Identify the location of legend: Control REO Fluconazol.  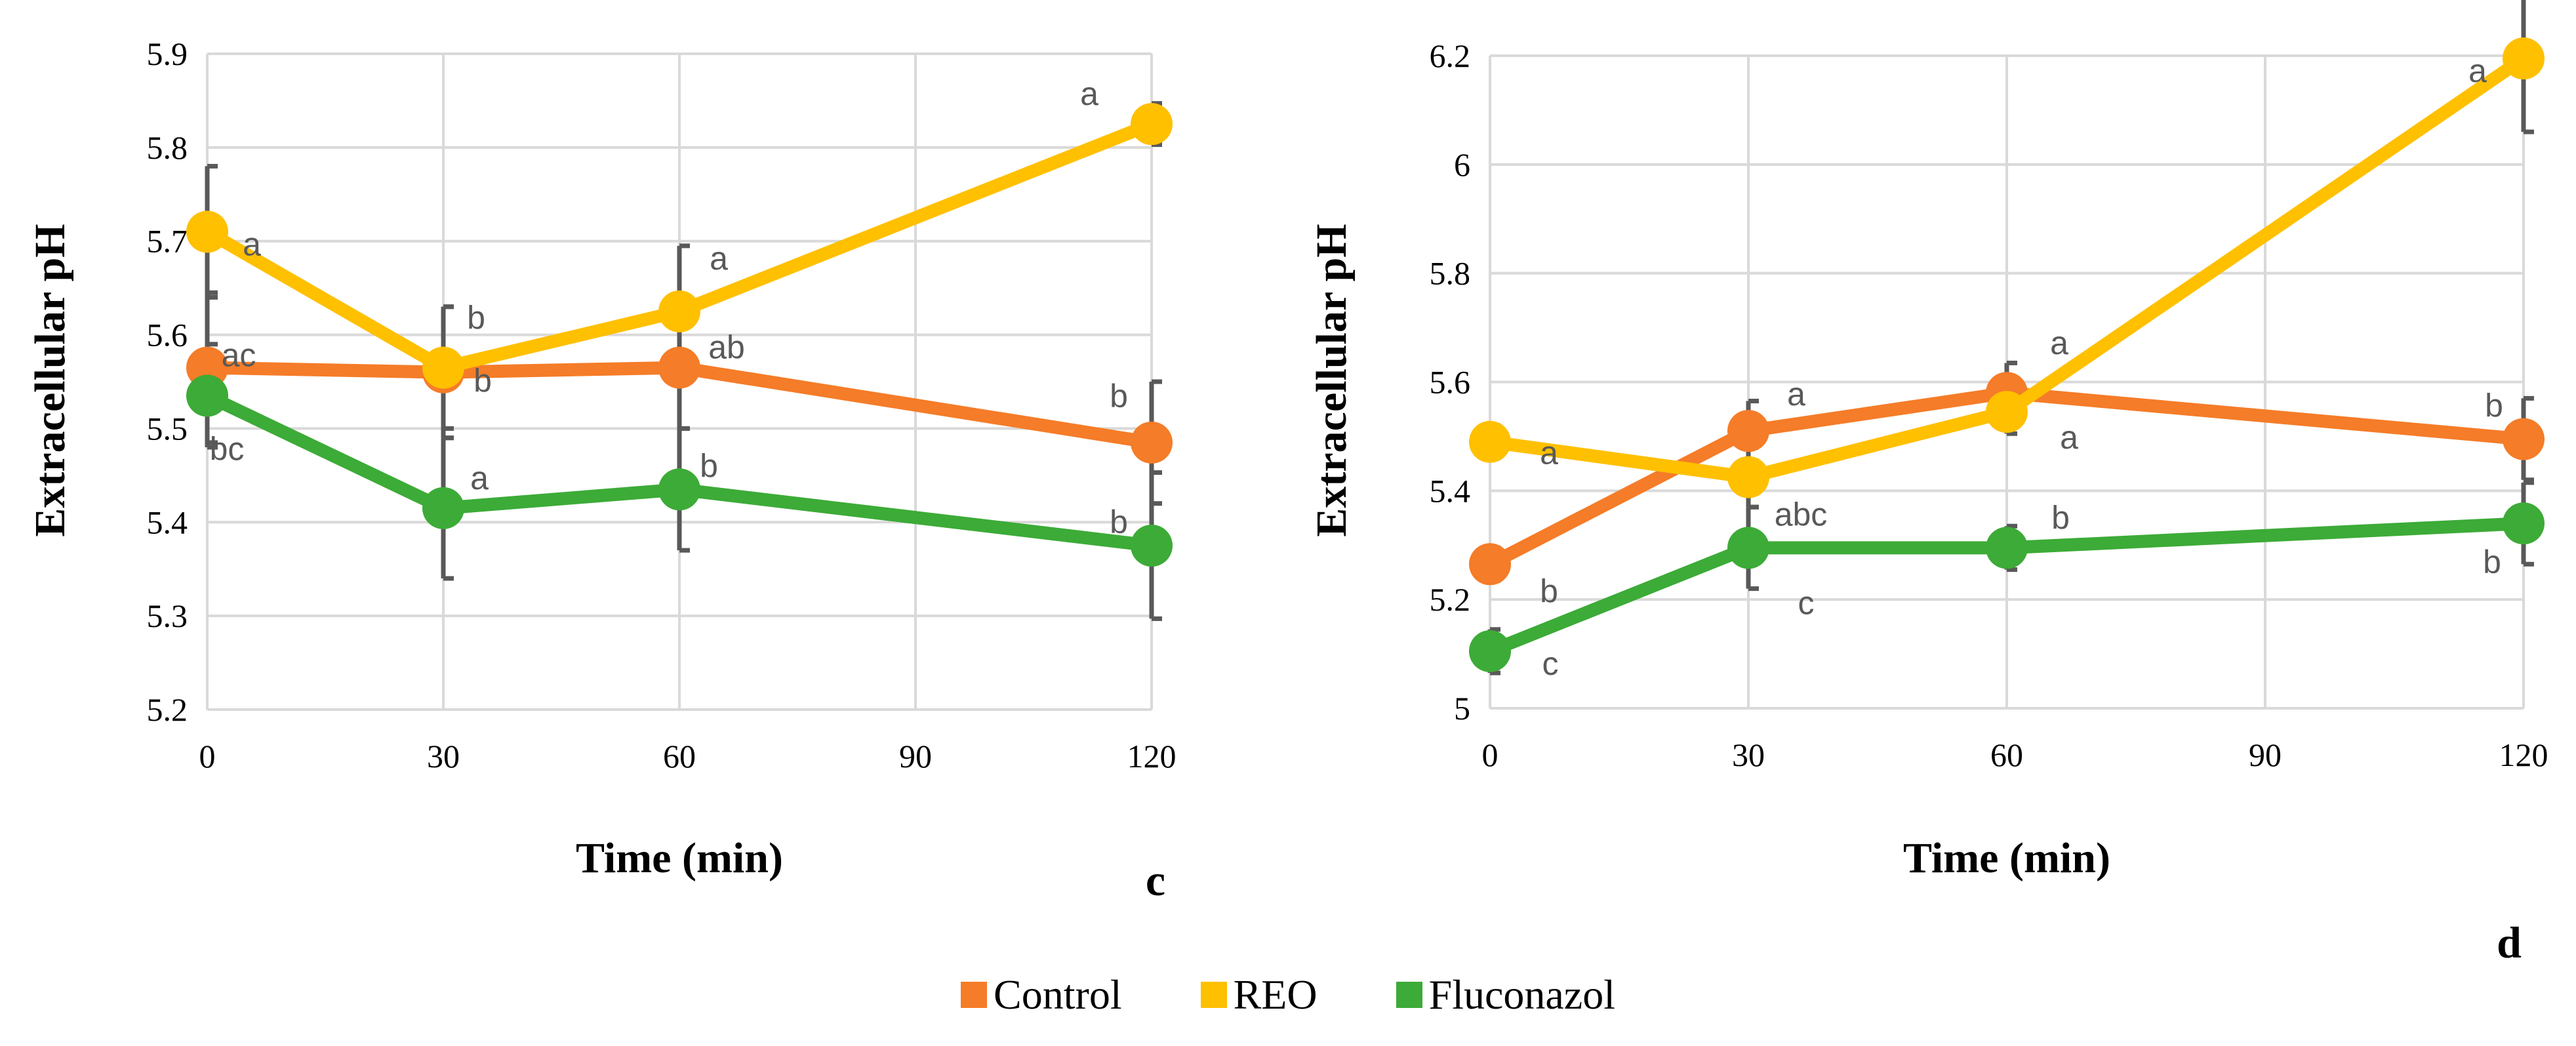
(1288, 995).